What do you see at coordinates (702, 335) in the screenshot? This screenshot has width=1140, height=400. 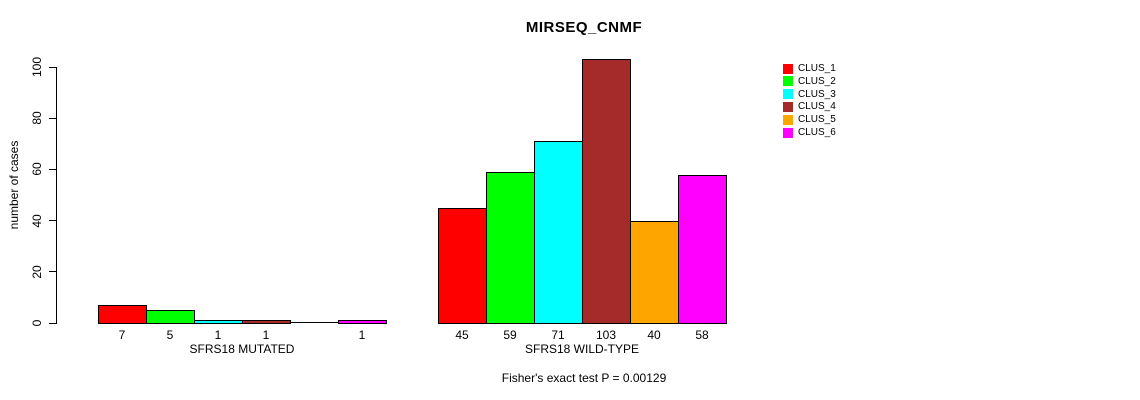 I see `bar-value-label: 58` at bounding box center [702, 335].